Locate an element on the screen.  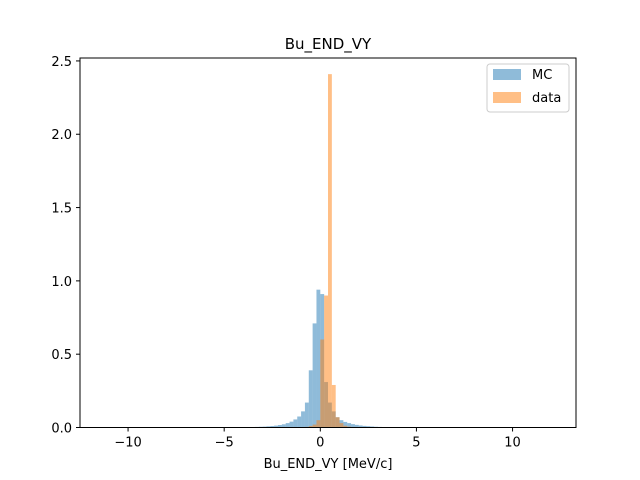
y-tick-label: 2.0 is located at coordinates (61, 135).